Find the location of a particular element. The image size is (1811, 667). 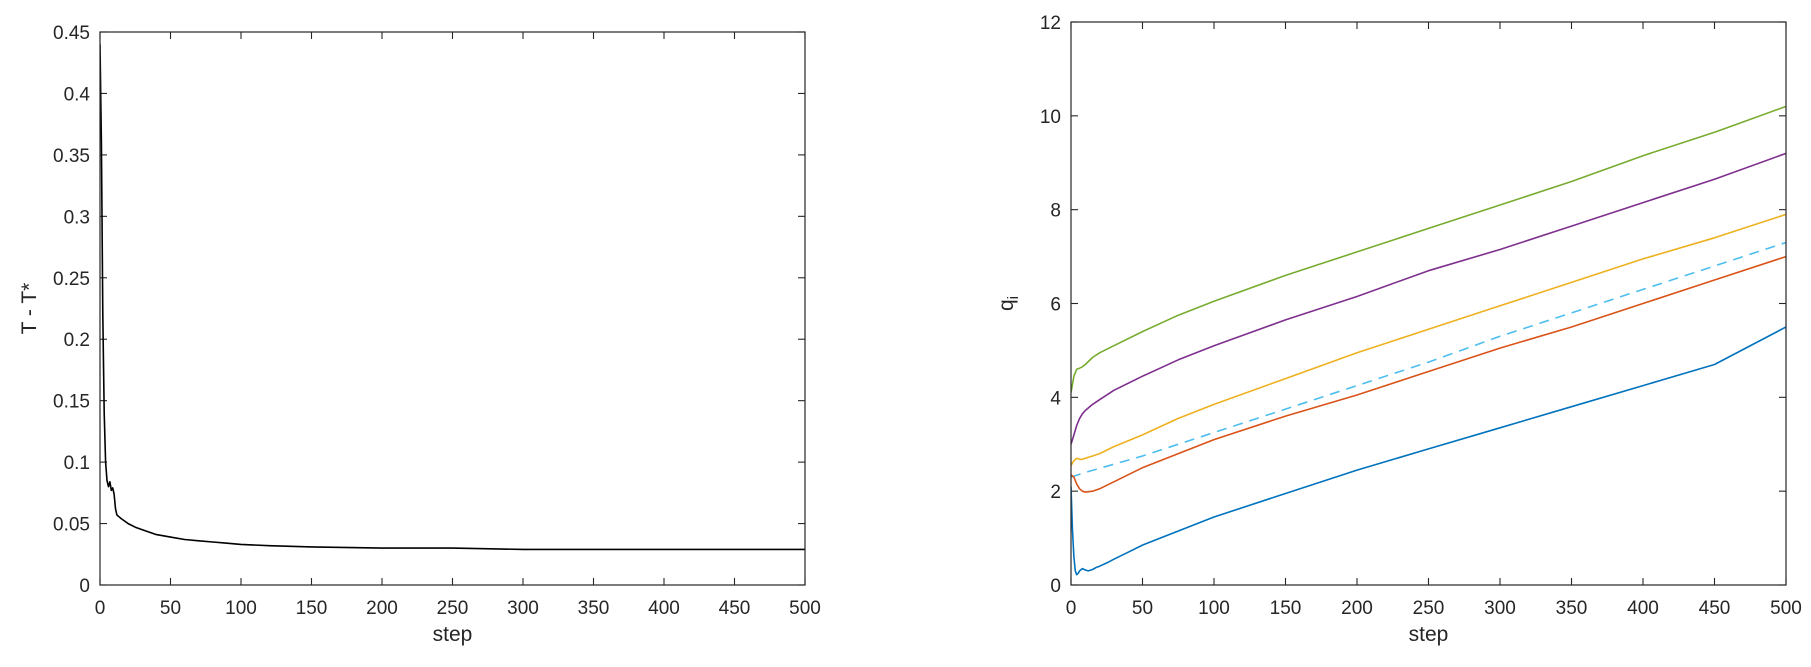

y-axis-label-text: T - T* is located at coordinates (29, 309).